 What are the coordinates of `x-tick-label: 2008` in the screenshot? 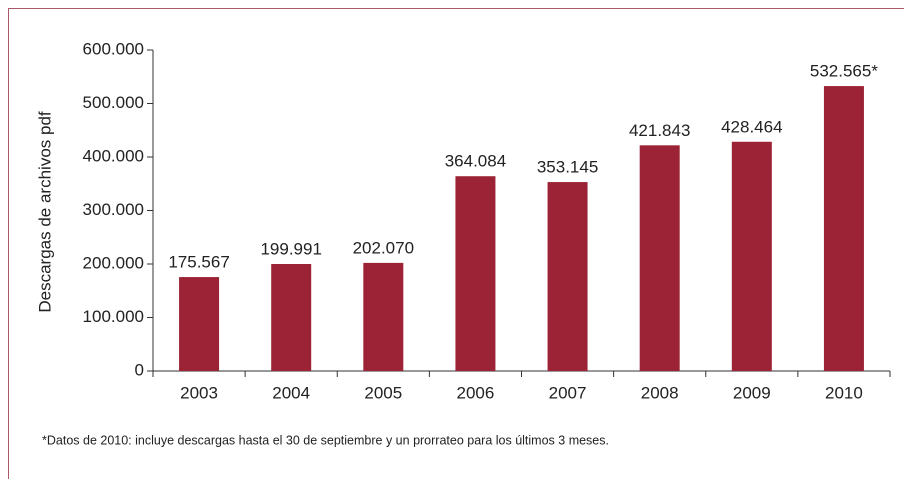 It's located at (660, 392).